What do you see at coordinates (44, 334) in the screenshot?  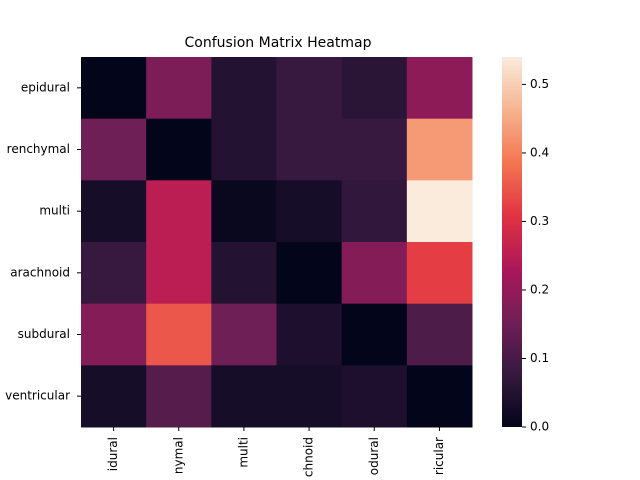 I see `y-tick-label: subdural` at bounding box center [44, 334].